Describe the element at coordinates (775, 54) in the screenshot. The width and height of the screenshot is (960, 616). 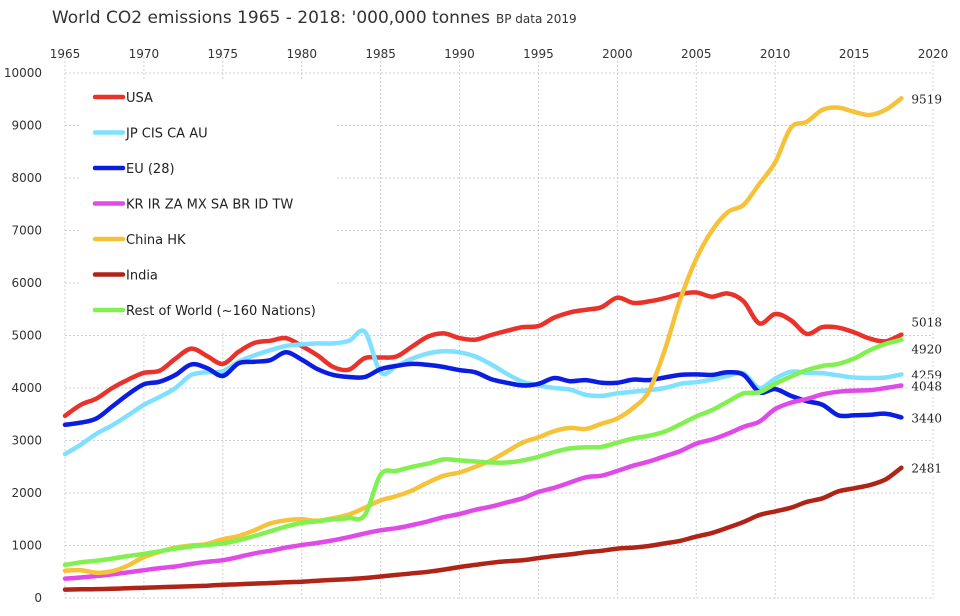
I see `x-tick-label: 2010` at that location.